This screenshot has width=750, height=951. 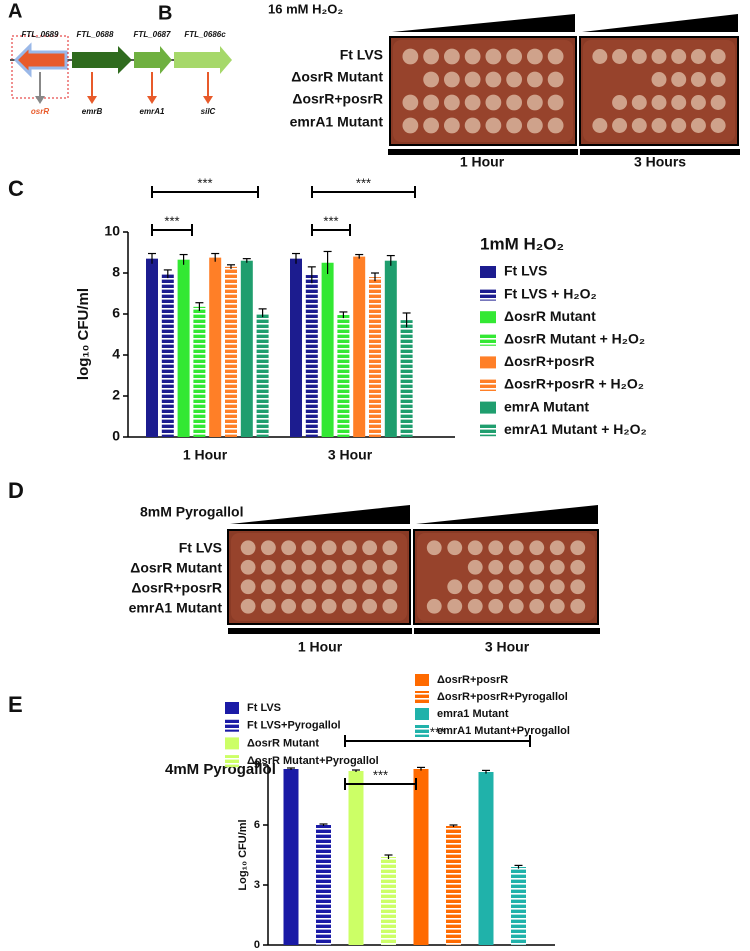 I want to click on legend-label: ΔosrR+posrR + H₂O₂, so click(x=574, y=384).